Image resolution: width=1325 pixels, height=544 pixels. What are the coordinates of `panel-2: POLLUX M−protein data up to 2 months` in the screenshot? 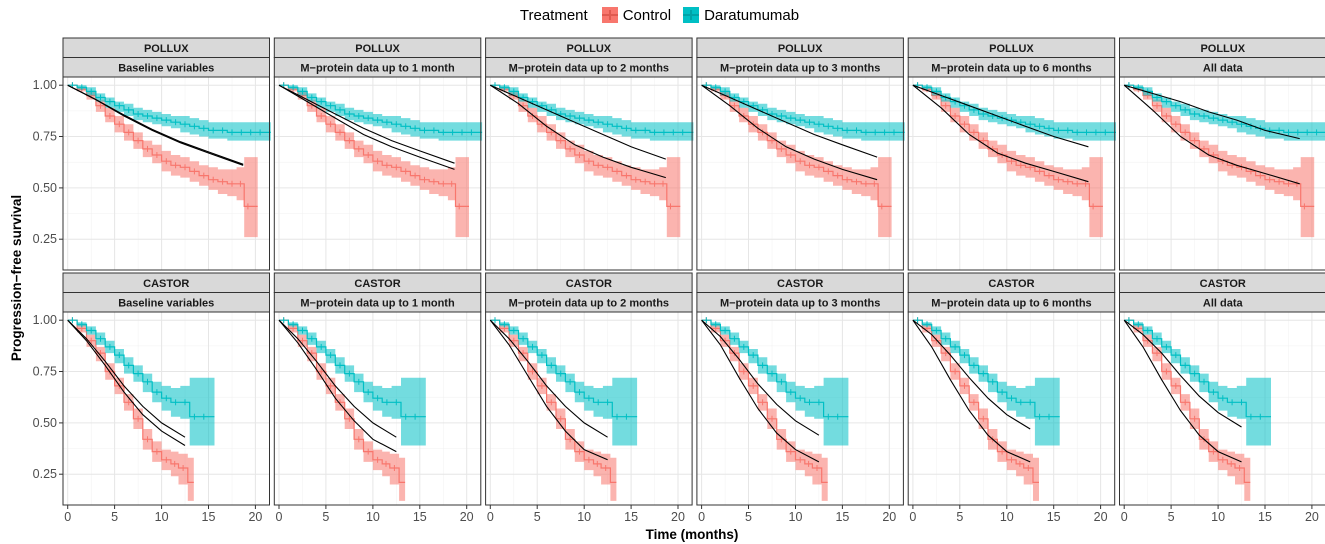 It's located at (589, 154).